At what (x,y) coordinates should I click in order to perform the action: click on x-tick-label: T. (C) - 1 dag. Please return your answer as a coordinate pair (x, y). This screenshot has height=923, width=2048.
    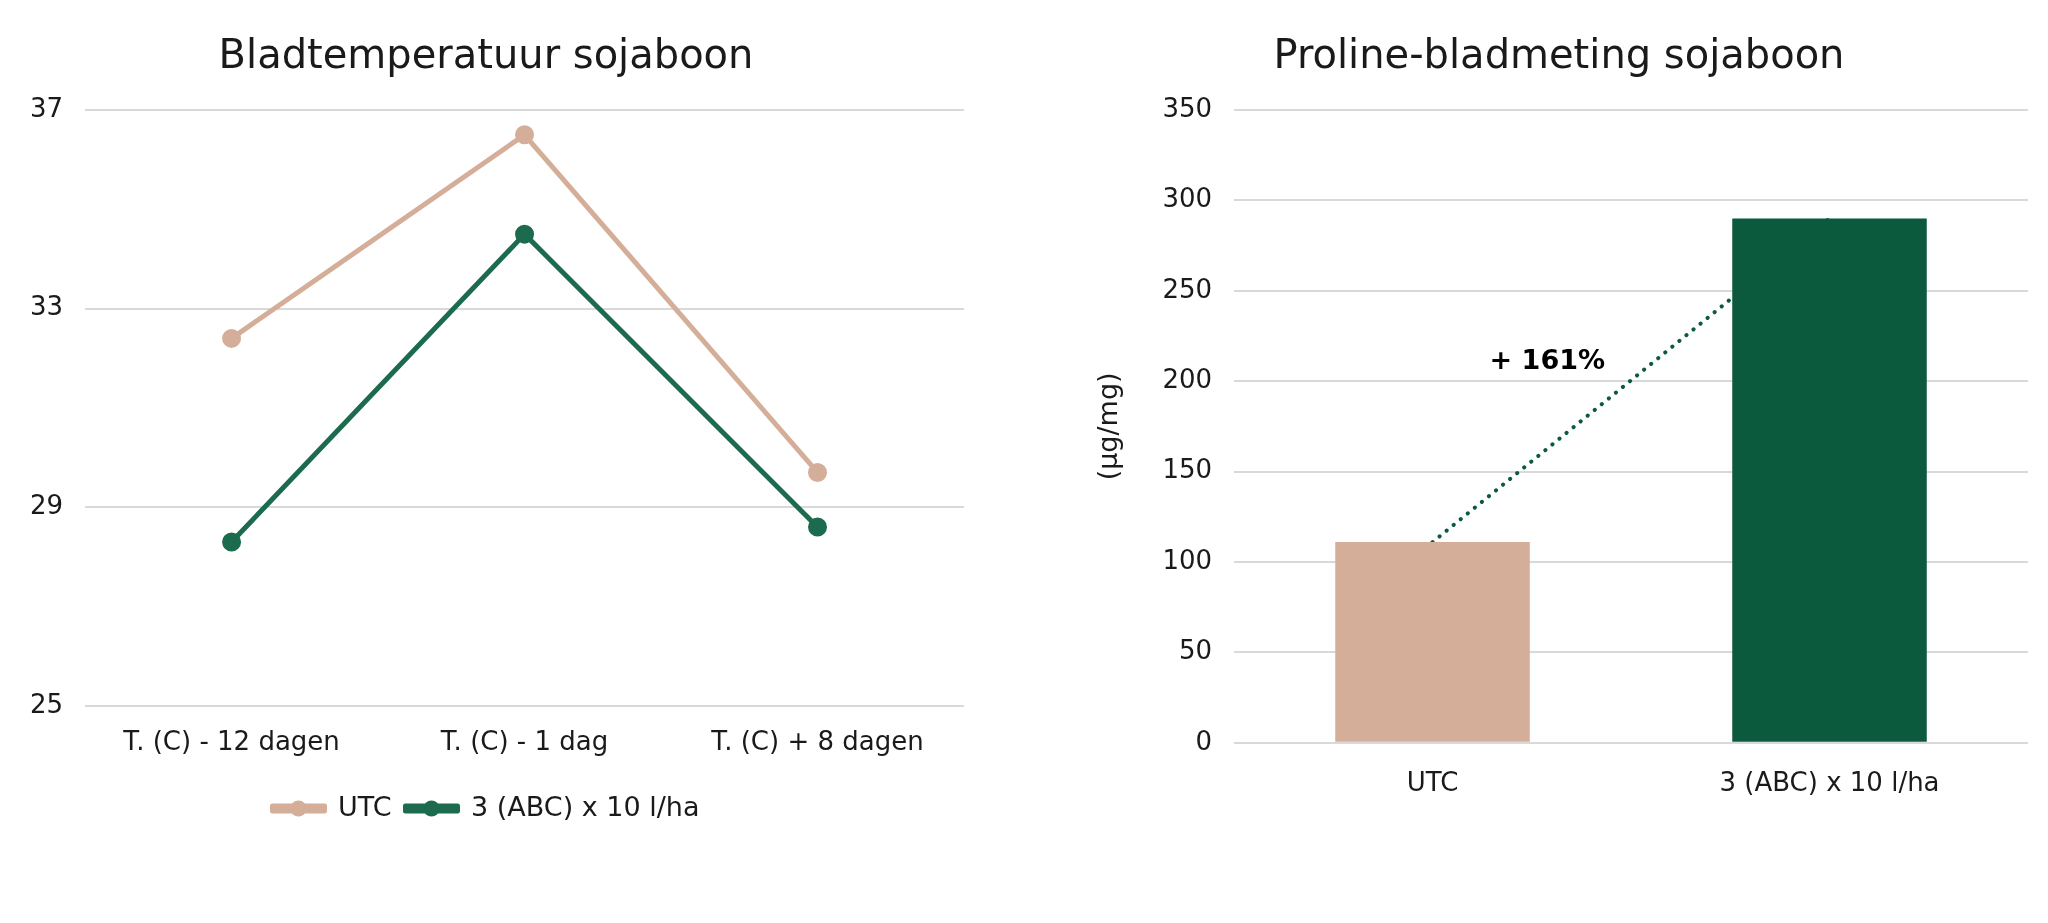
    Looking at the image, I should click on (524, 741).